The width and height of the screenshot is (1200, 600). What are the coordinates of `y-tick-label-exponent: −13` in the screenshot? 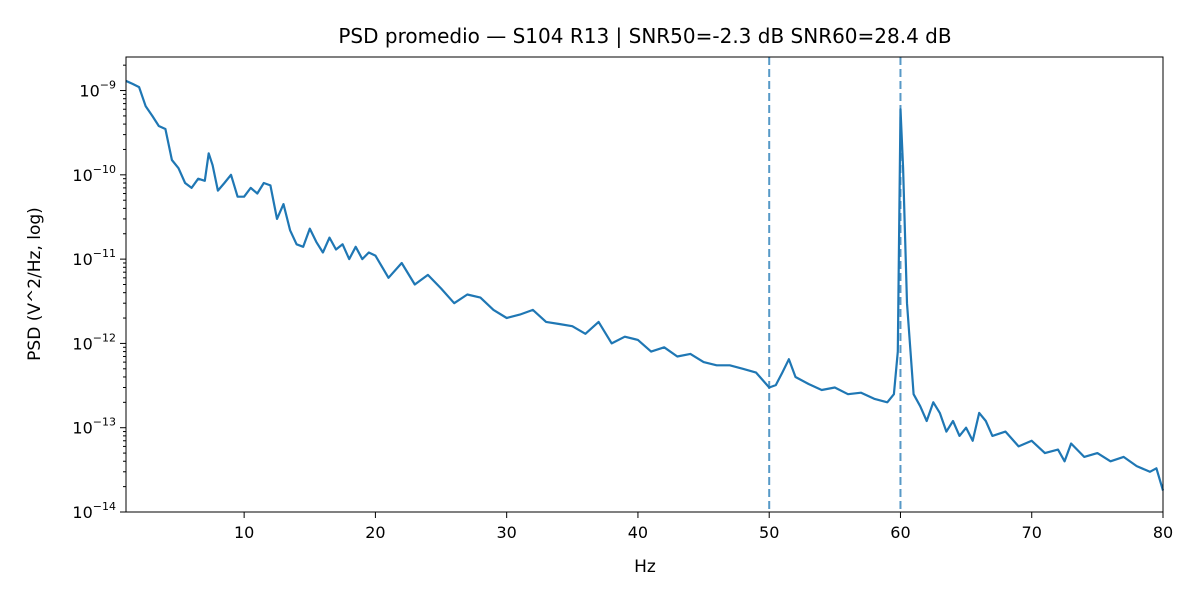 It's located at (104, 422).